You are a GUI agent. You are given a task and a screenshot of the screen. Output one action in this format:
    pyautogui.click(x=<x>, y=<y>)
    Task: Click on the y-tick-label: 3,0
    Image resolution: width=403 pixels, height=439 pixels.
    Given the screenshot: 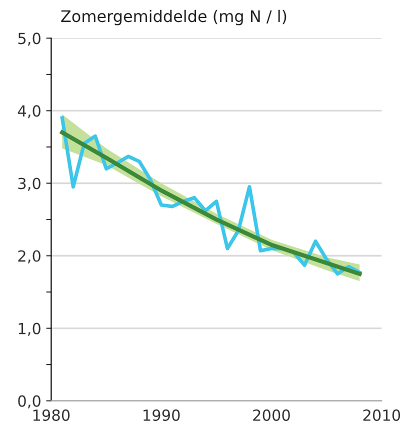 What is the action you would take?
    pyautogui.click(x=29, y=184)
    